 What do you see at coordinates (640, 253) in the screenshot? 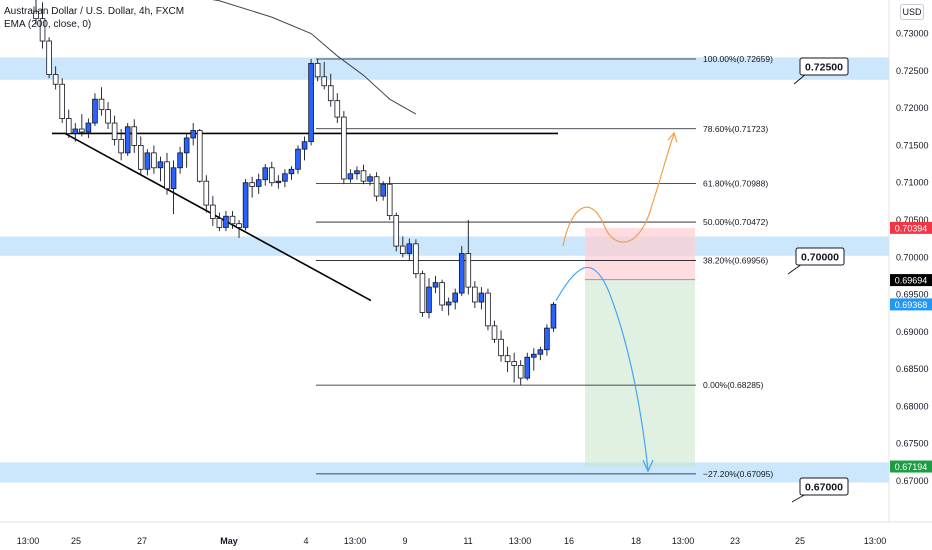
I see `stop-loss-zone` at bounding box center [640, 253].